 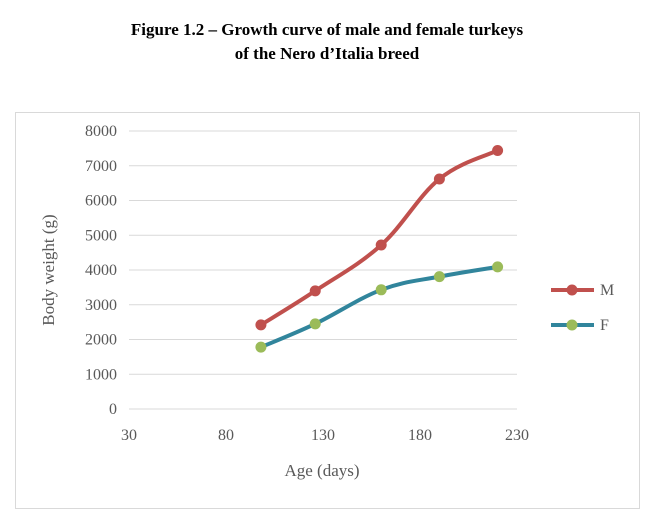 I want to click on y-tick-label: 7000, so click(x=101, y=166).